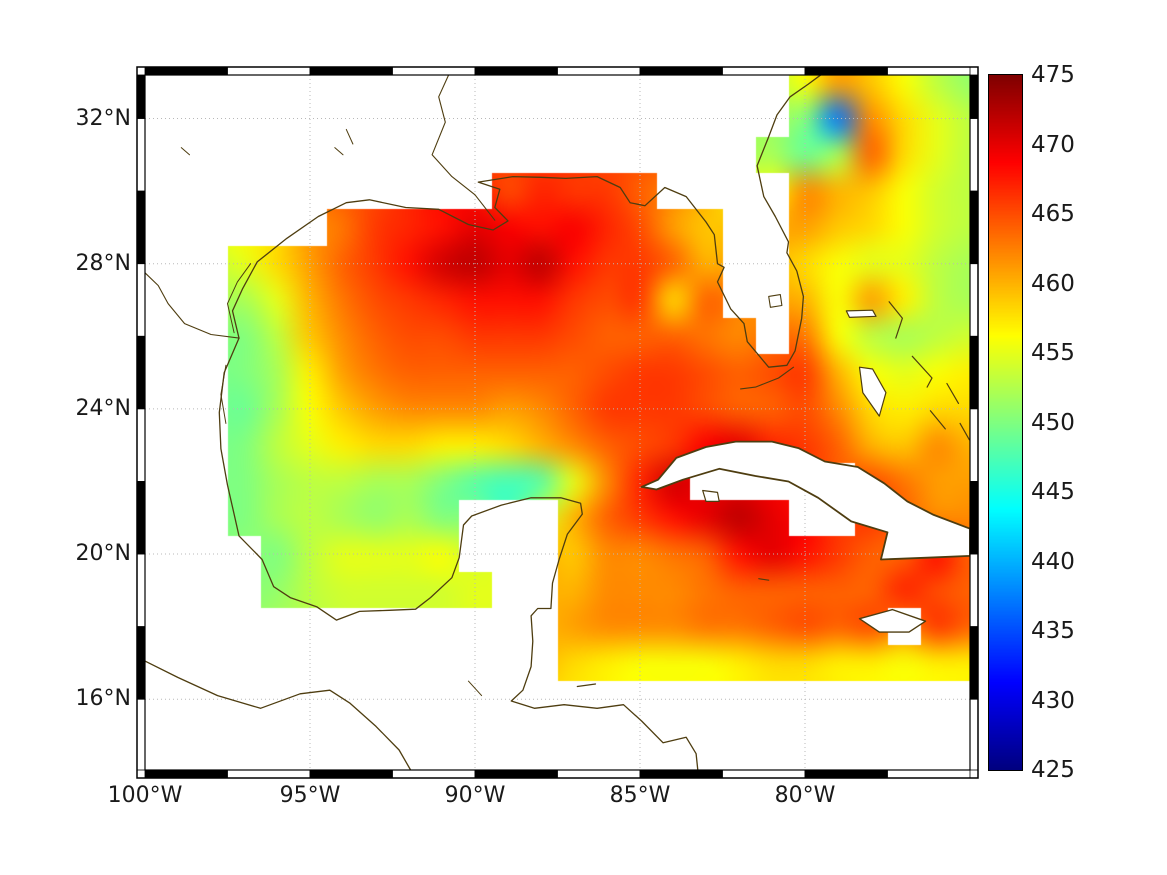 The width and height of the screenshot is (1167, 875). What do you see at coordinates (1053, 631) in the screenshot?
I see `colorbar-tick-label: 435` at bounding box center [1053, 631].